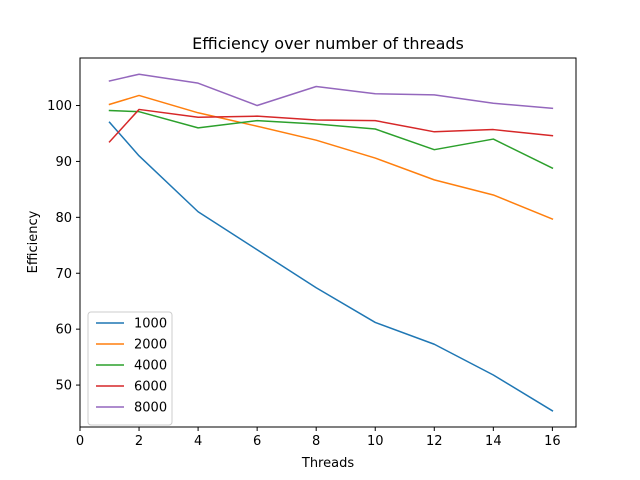  I want to click on legend-label-2000: 2000, so click(150, 345).